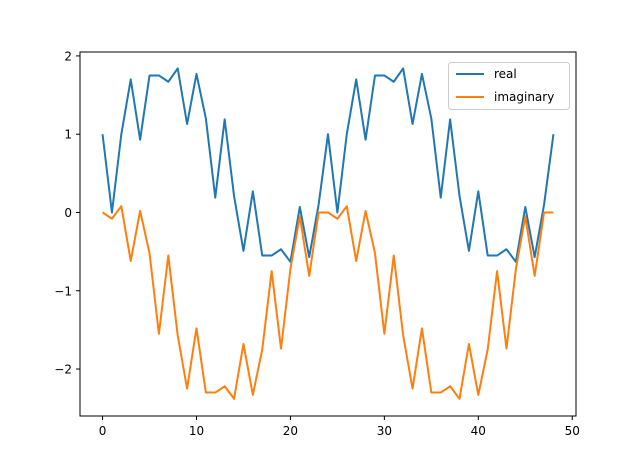  Describe the element at coordinates (505, 74) in the screenshot. I see `legend-label-real: real` at that location.